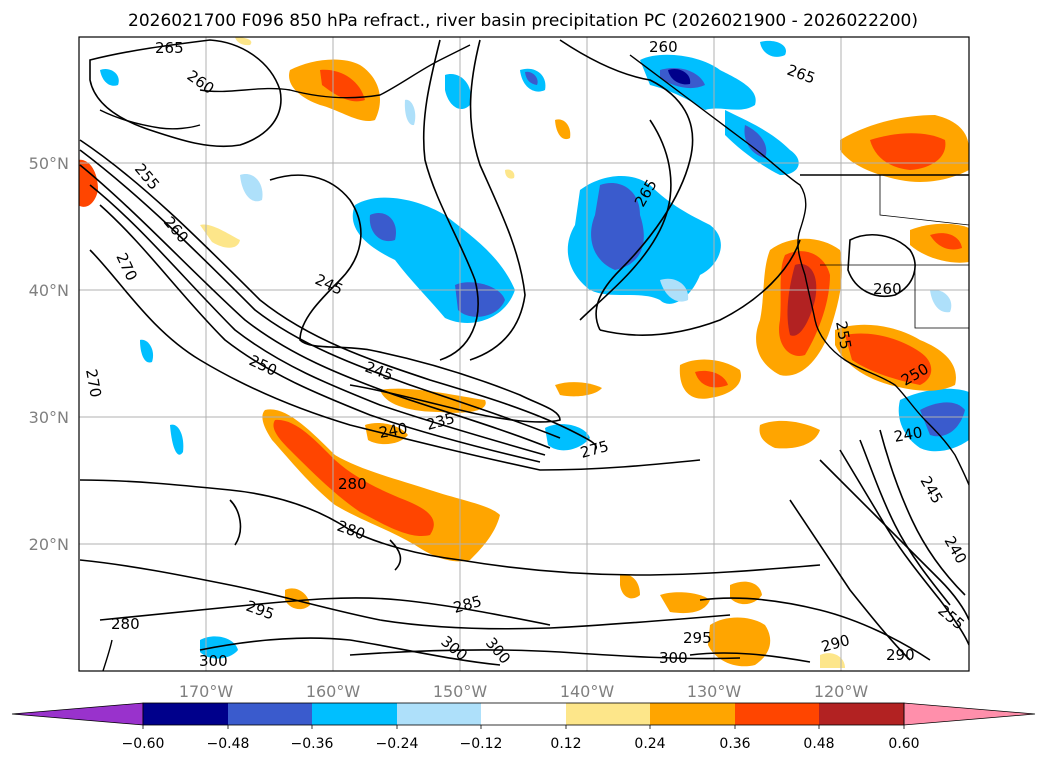 The width and height of the screenshot is (1047, 765). Describe the element at coordinates (143, 744) in the screenshot. I see `colorbar-tick-label: −0.60` at that location.